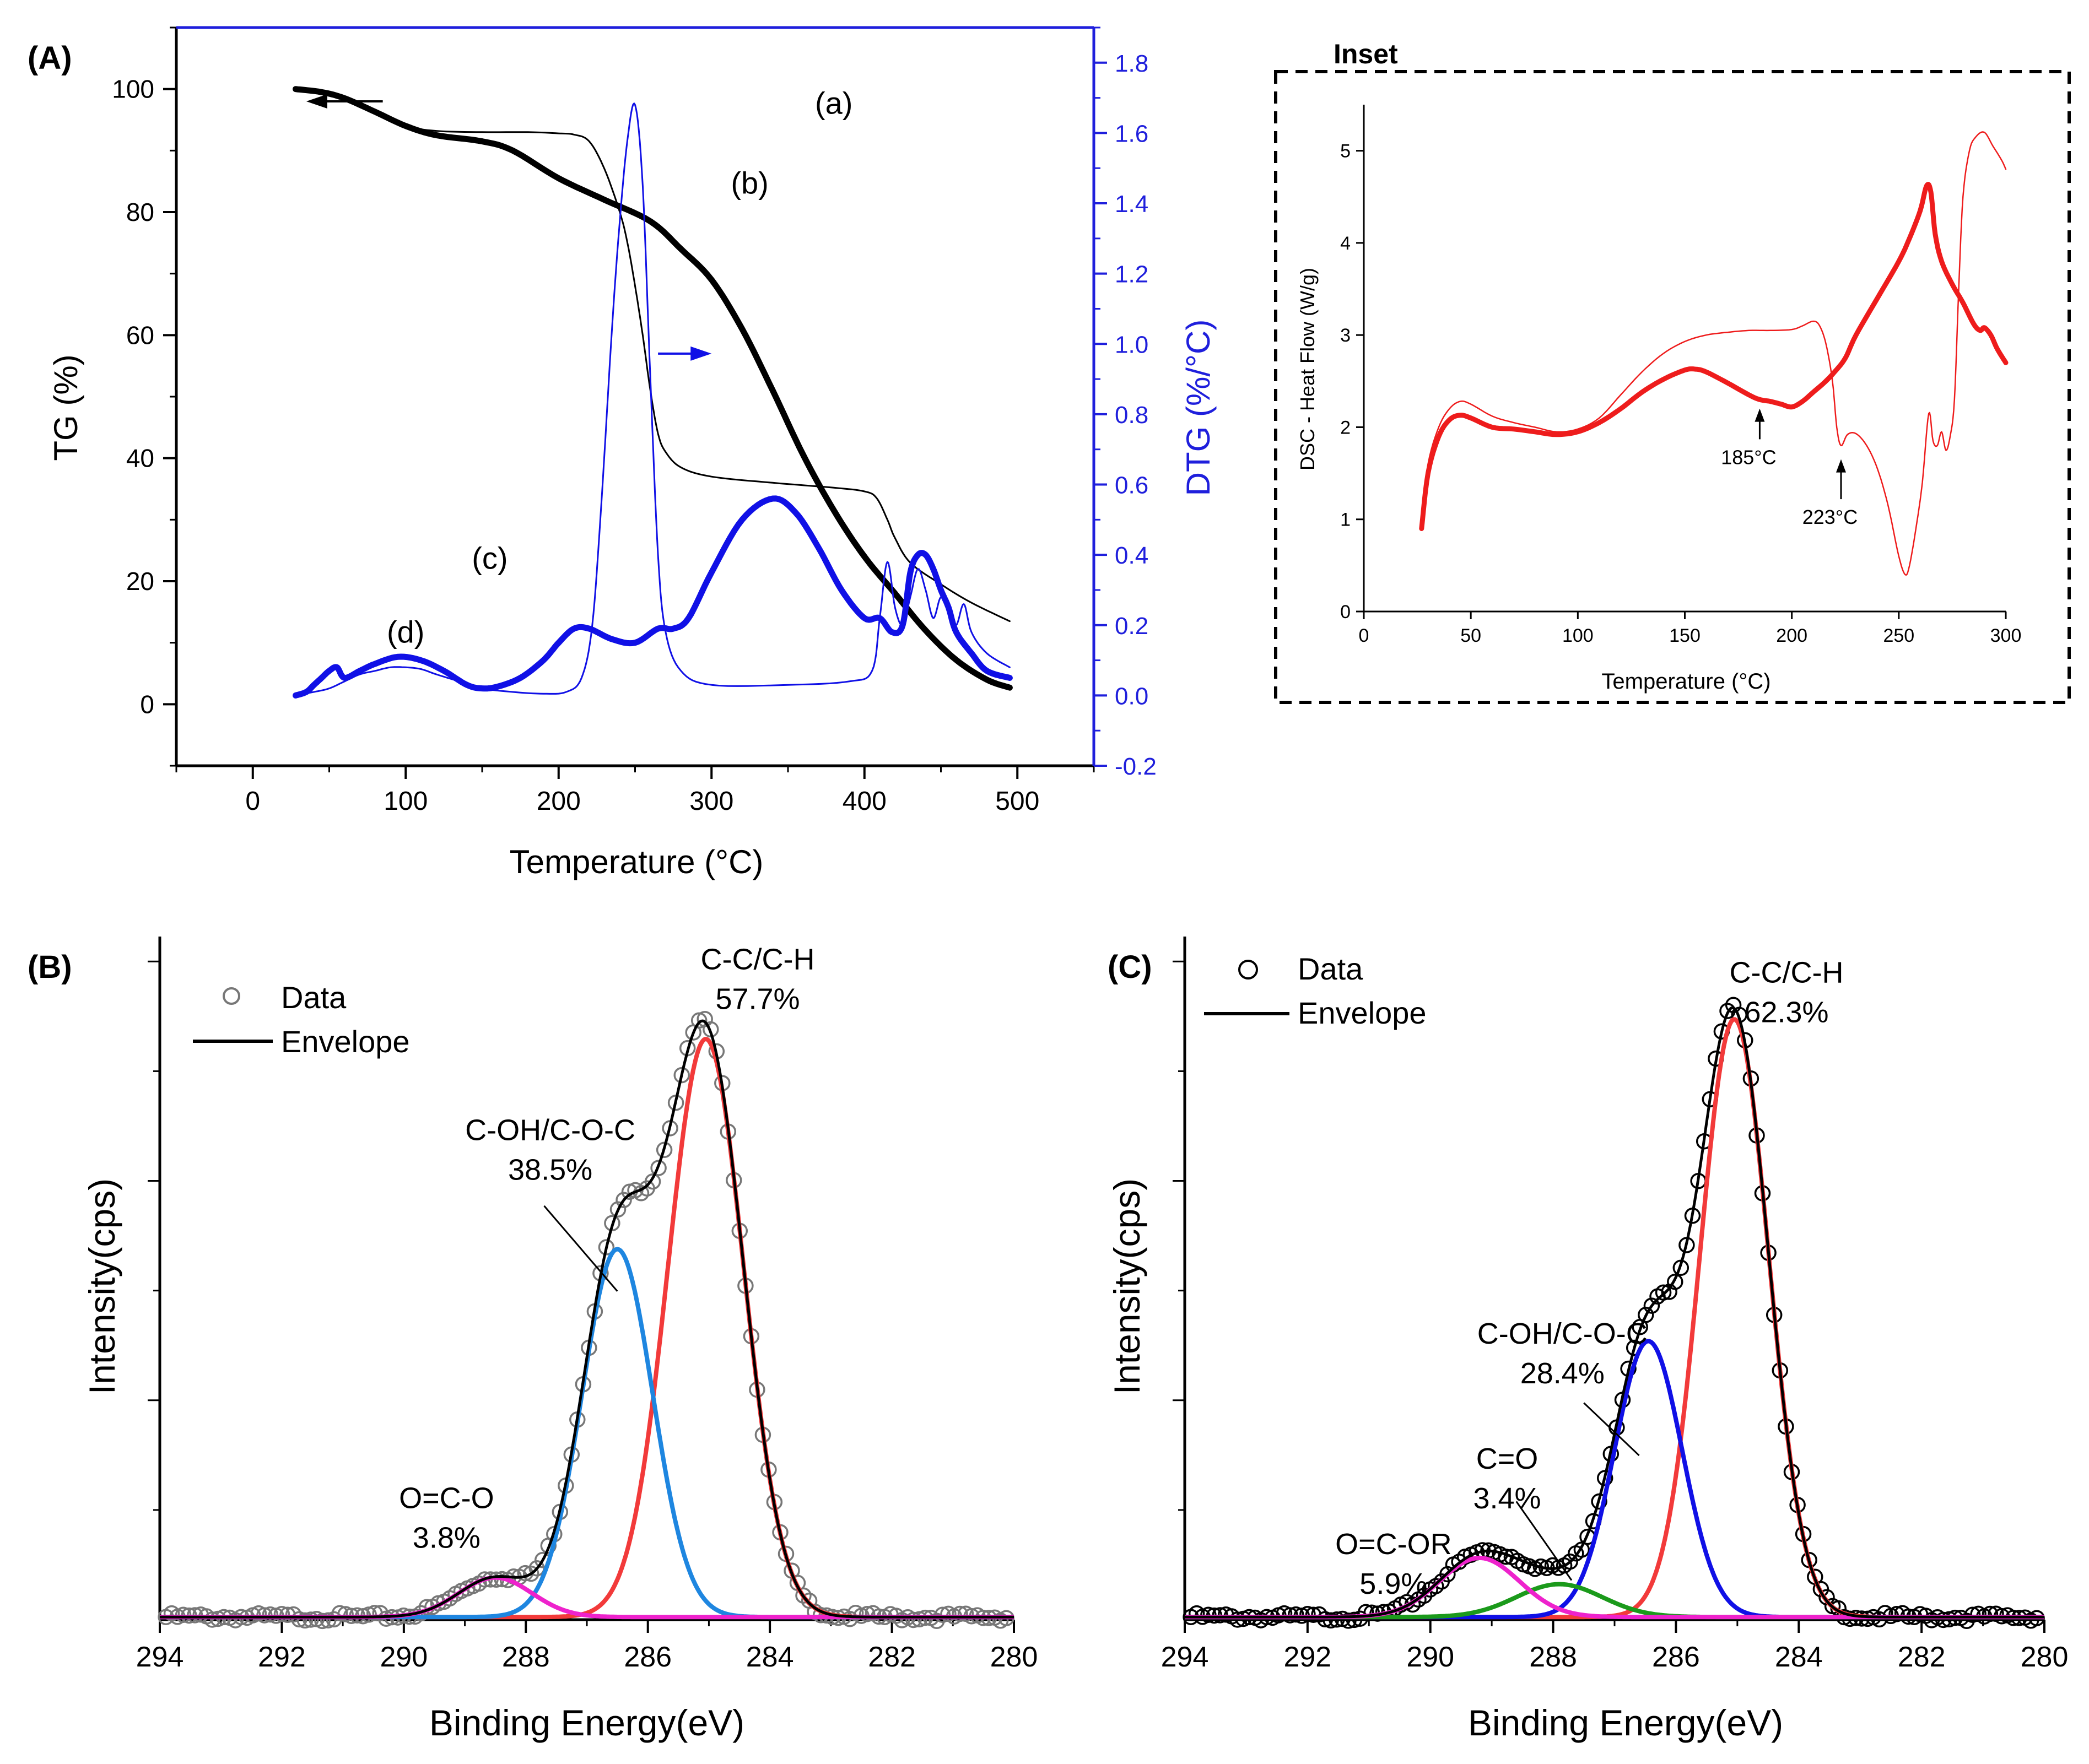 The height and width of the screenshot is (1764, 2089). Describe the element at coordinates (1345, 243) in the screenshot. I see `inset-y-tick-label: 4` at that location.